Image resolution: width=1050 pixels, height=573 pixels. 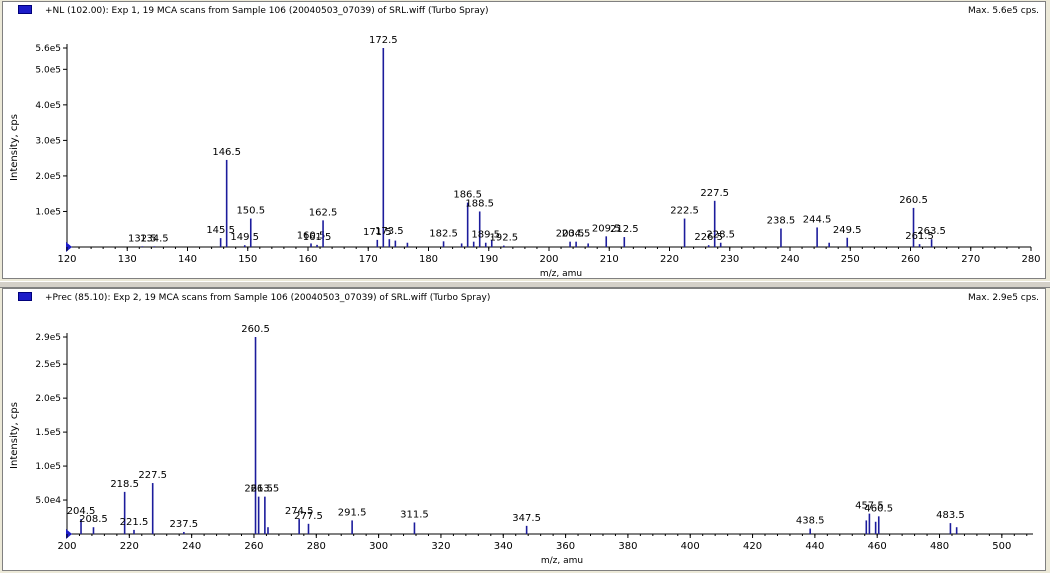 I want to click on x-tick-label: 320, so click(x=440, y=546).